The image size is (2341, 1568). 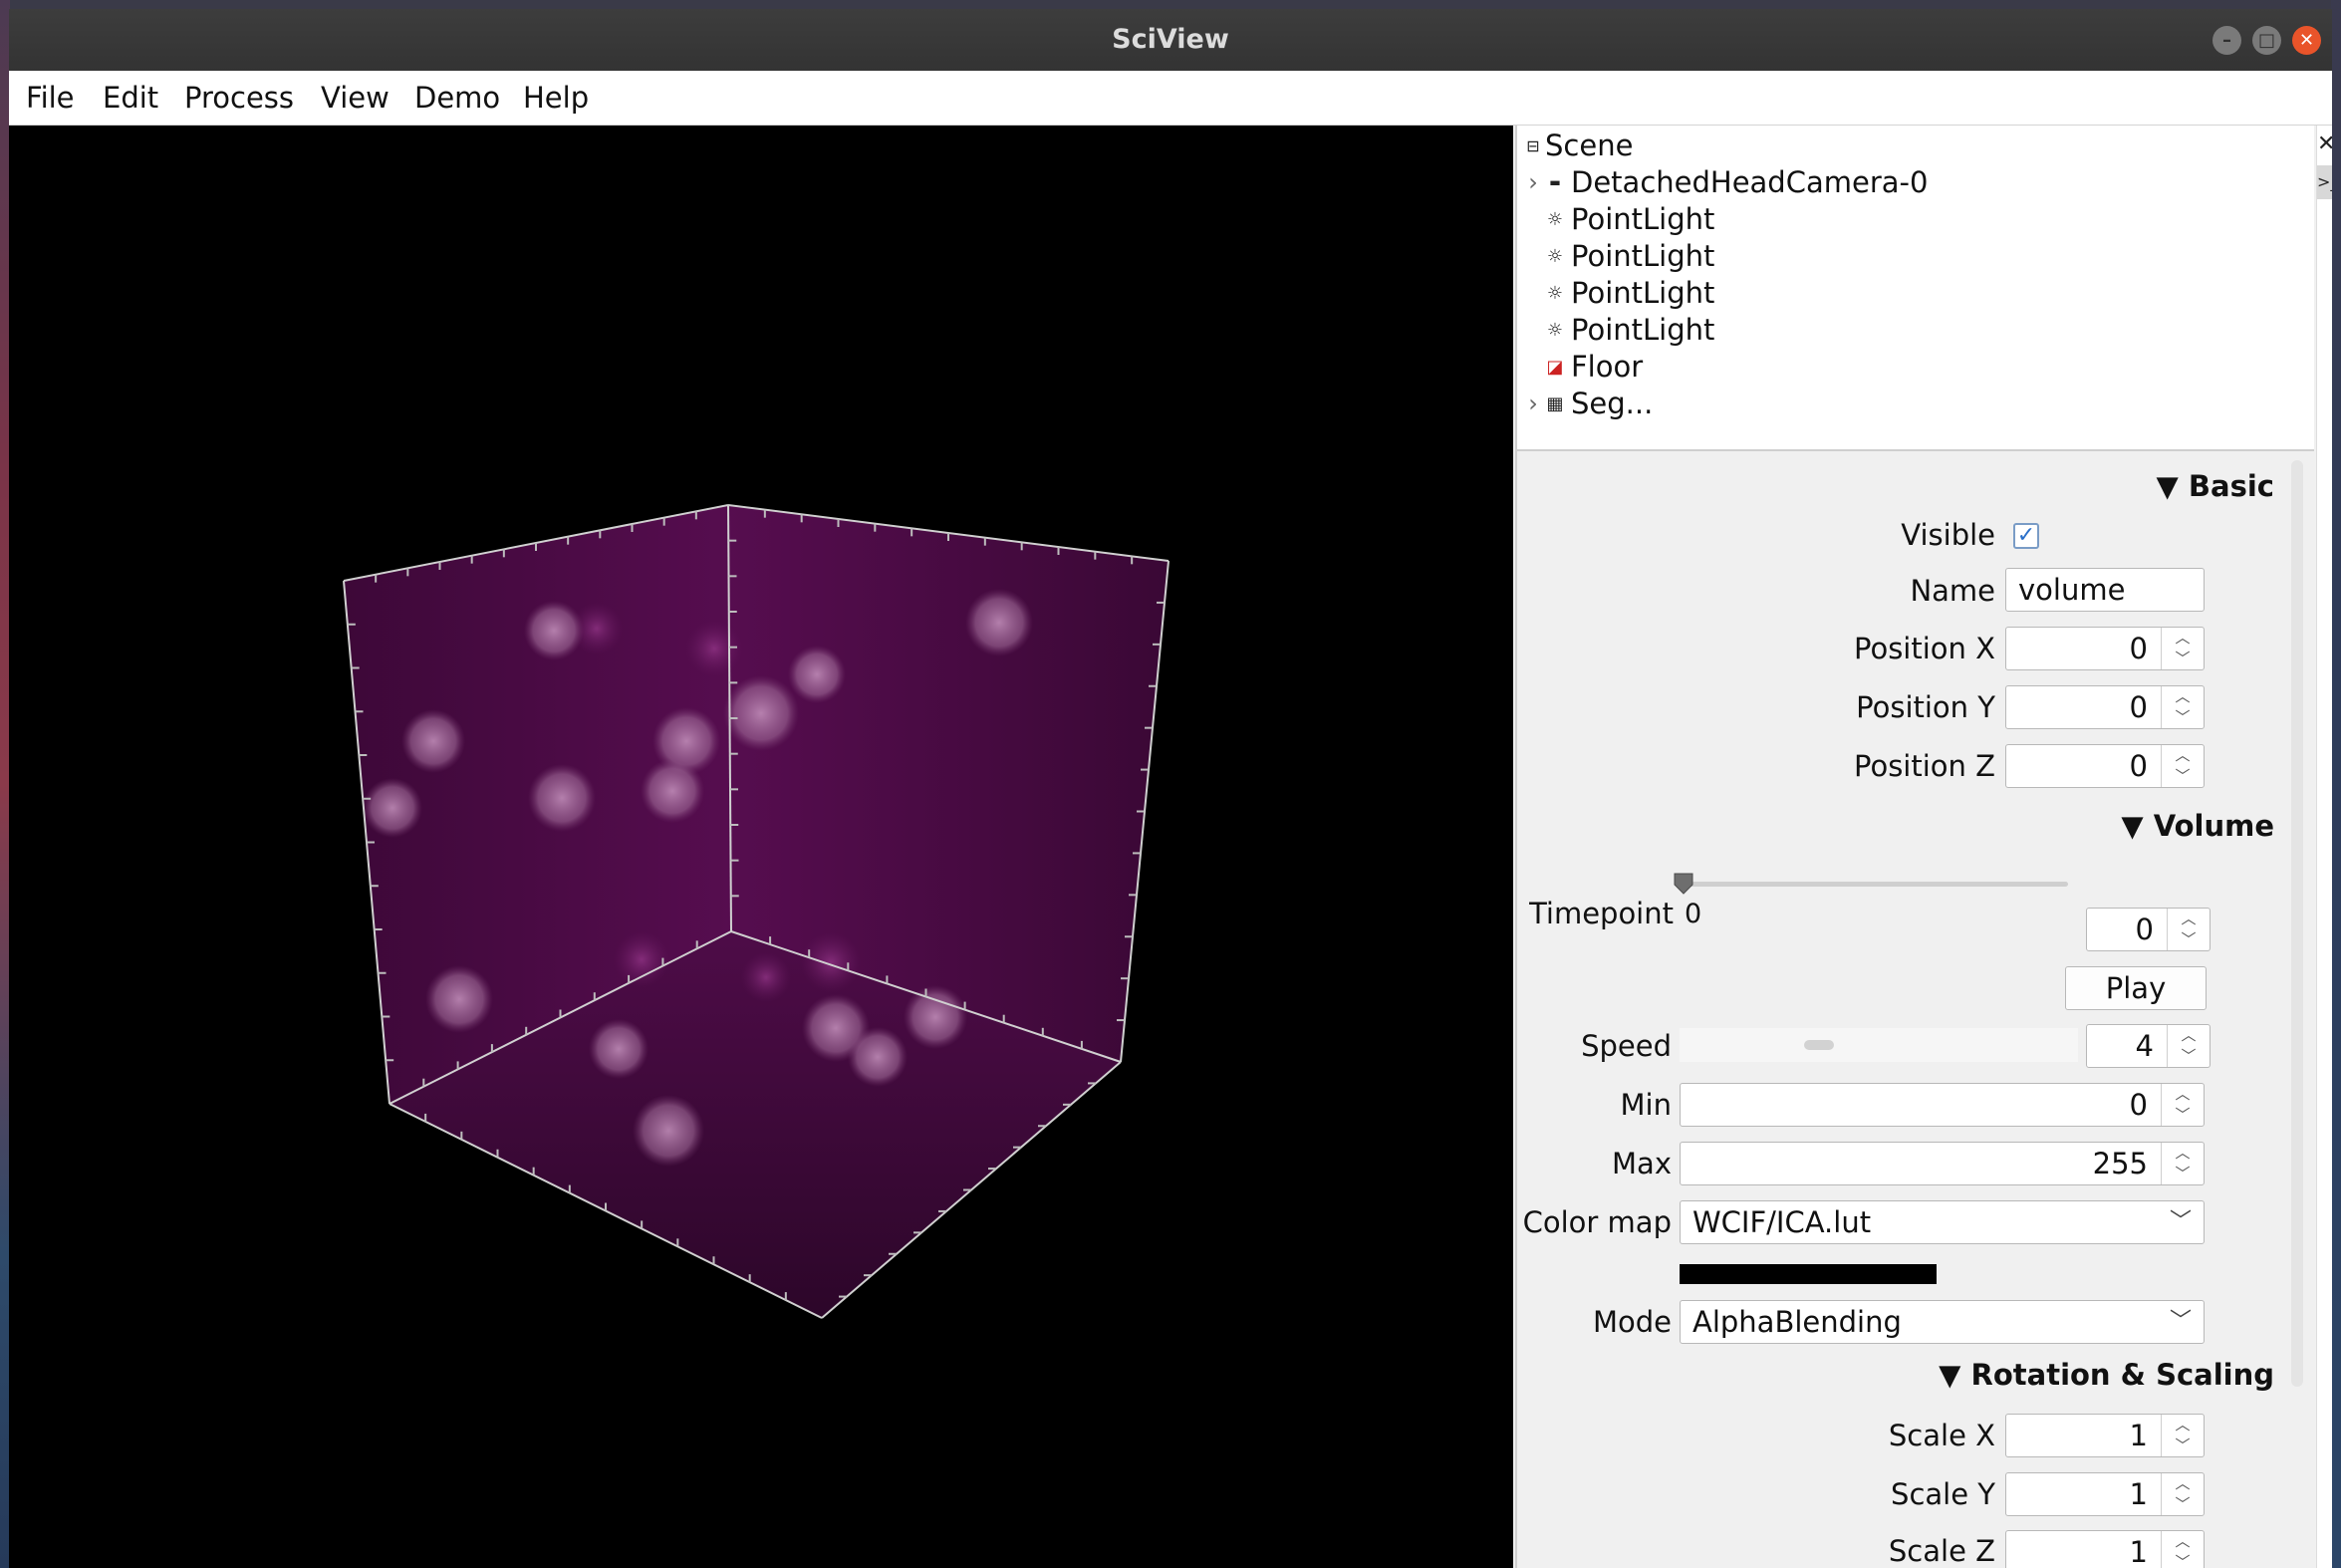 What do you see at coordinates (2026, 536) in the screenshot?
I see `visible-checkbox: ✓` at bounding box center [2026, 536].